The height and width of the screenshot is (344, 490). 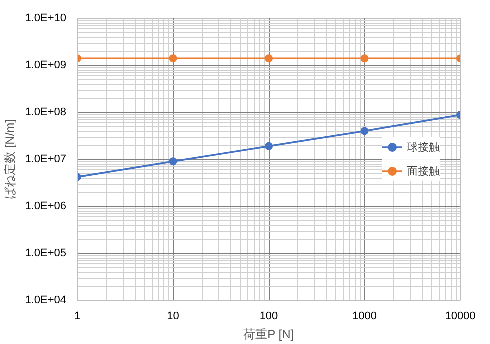 I want to click on legend-label: 球接触, so click(x=423, y=147).